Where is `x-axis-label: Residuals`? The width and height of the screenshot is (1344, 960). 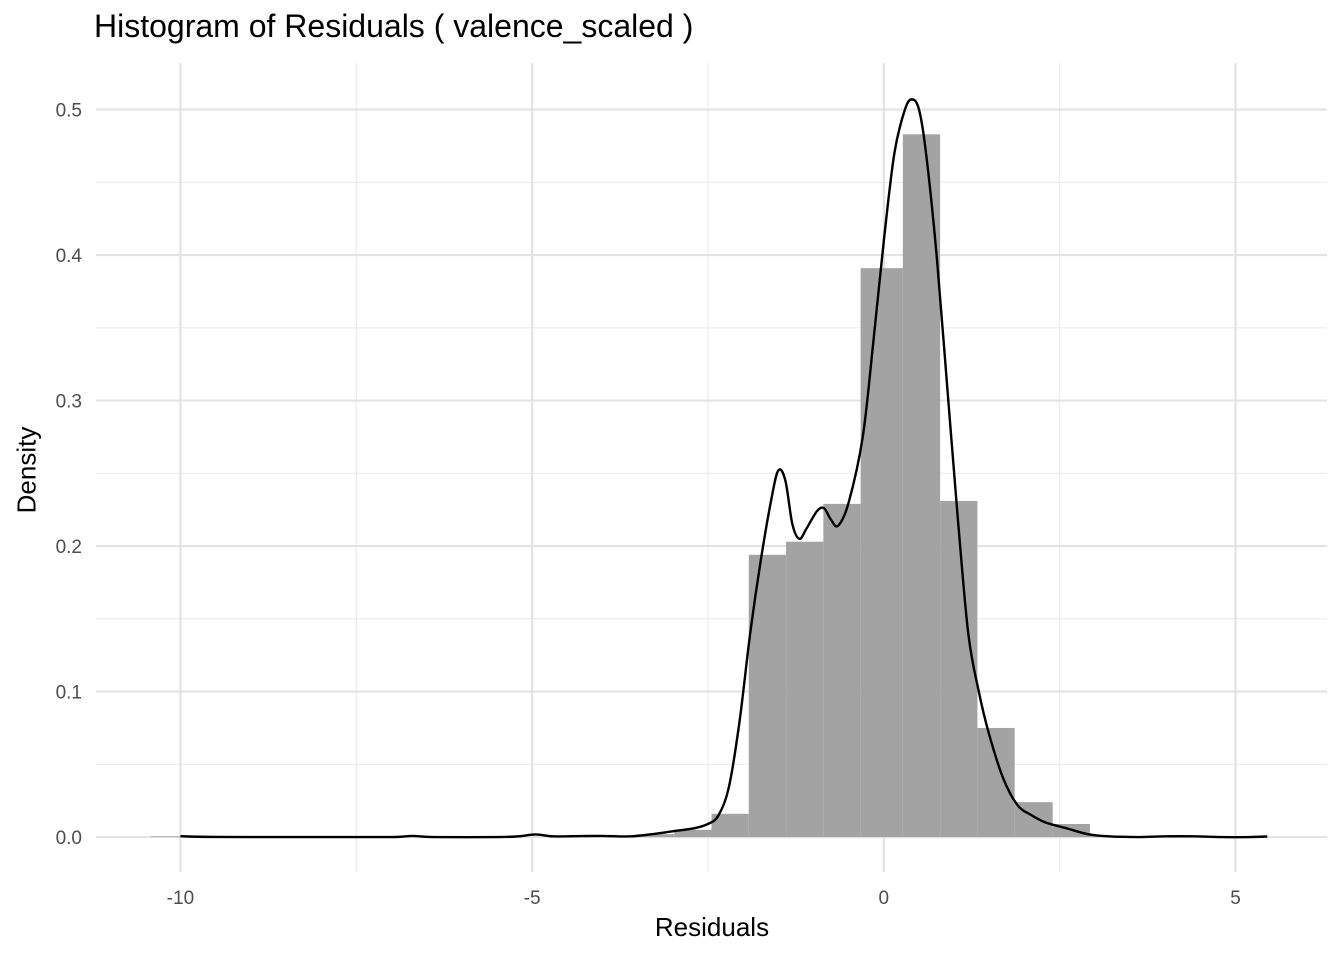
x-axis-label: Residuals is located at coordinates (712, 927).